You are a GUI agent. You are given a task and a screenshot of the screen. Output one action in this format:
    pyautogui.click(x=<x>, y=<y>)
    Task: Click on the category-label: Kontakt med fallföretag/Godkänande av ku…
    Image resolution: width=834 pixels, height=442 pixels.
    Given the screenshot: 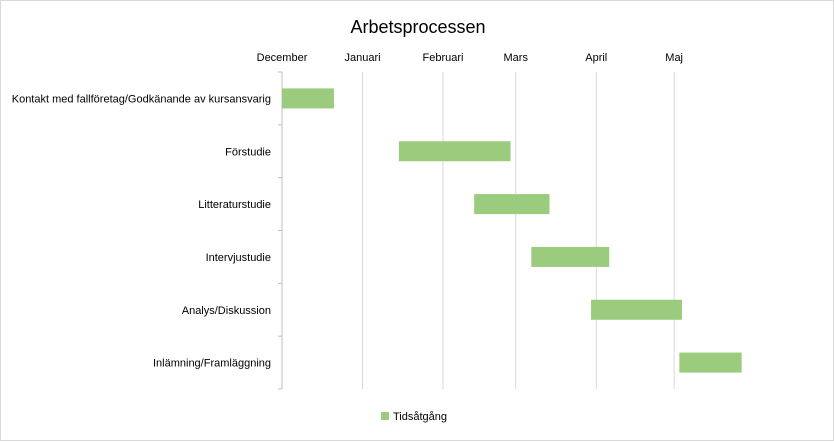 What is the action you would take?
    pyautogui.click(x=141, y=99)
    